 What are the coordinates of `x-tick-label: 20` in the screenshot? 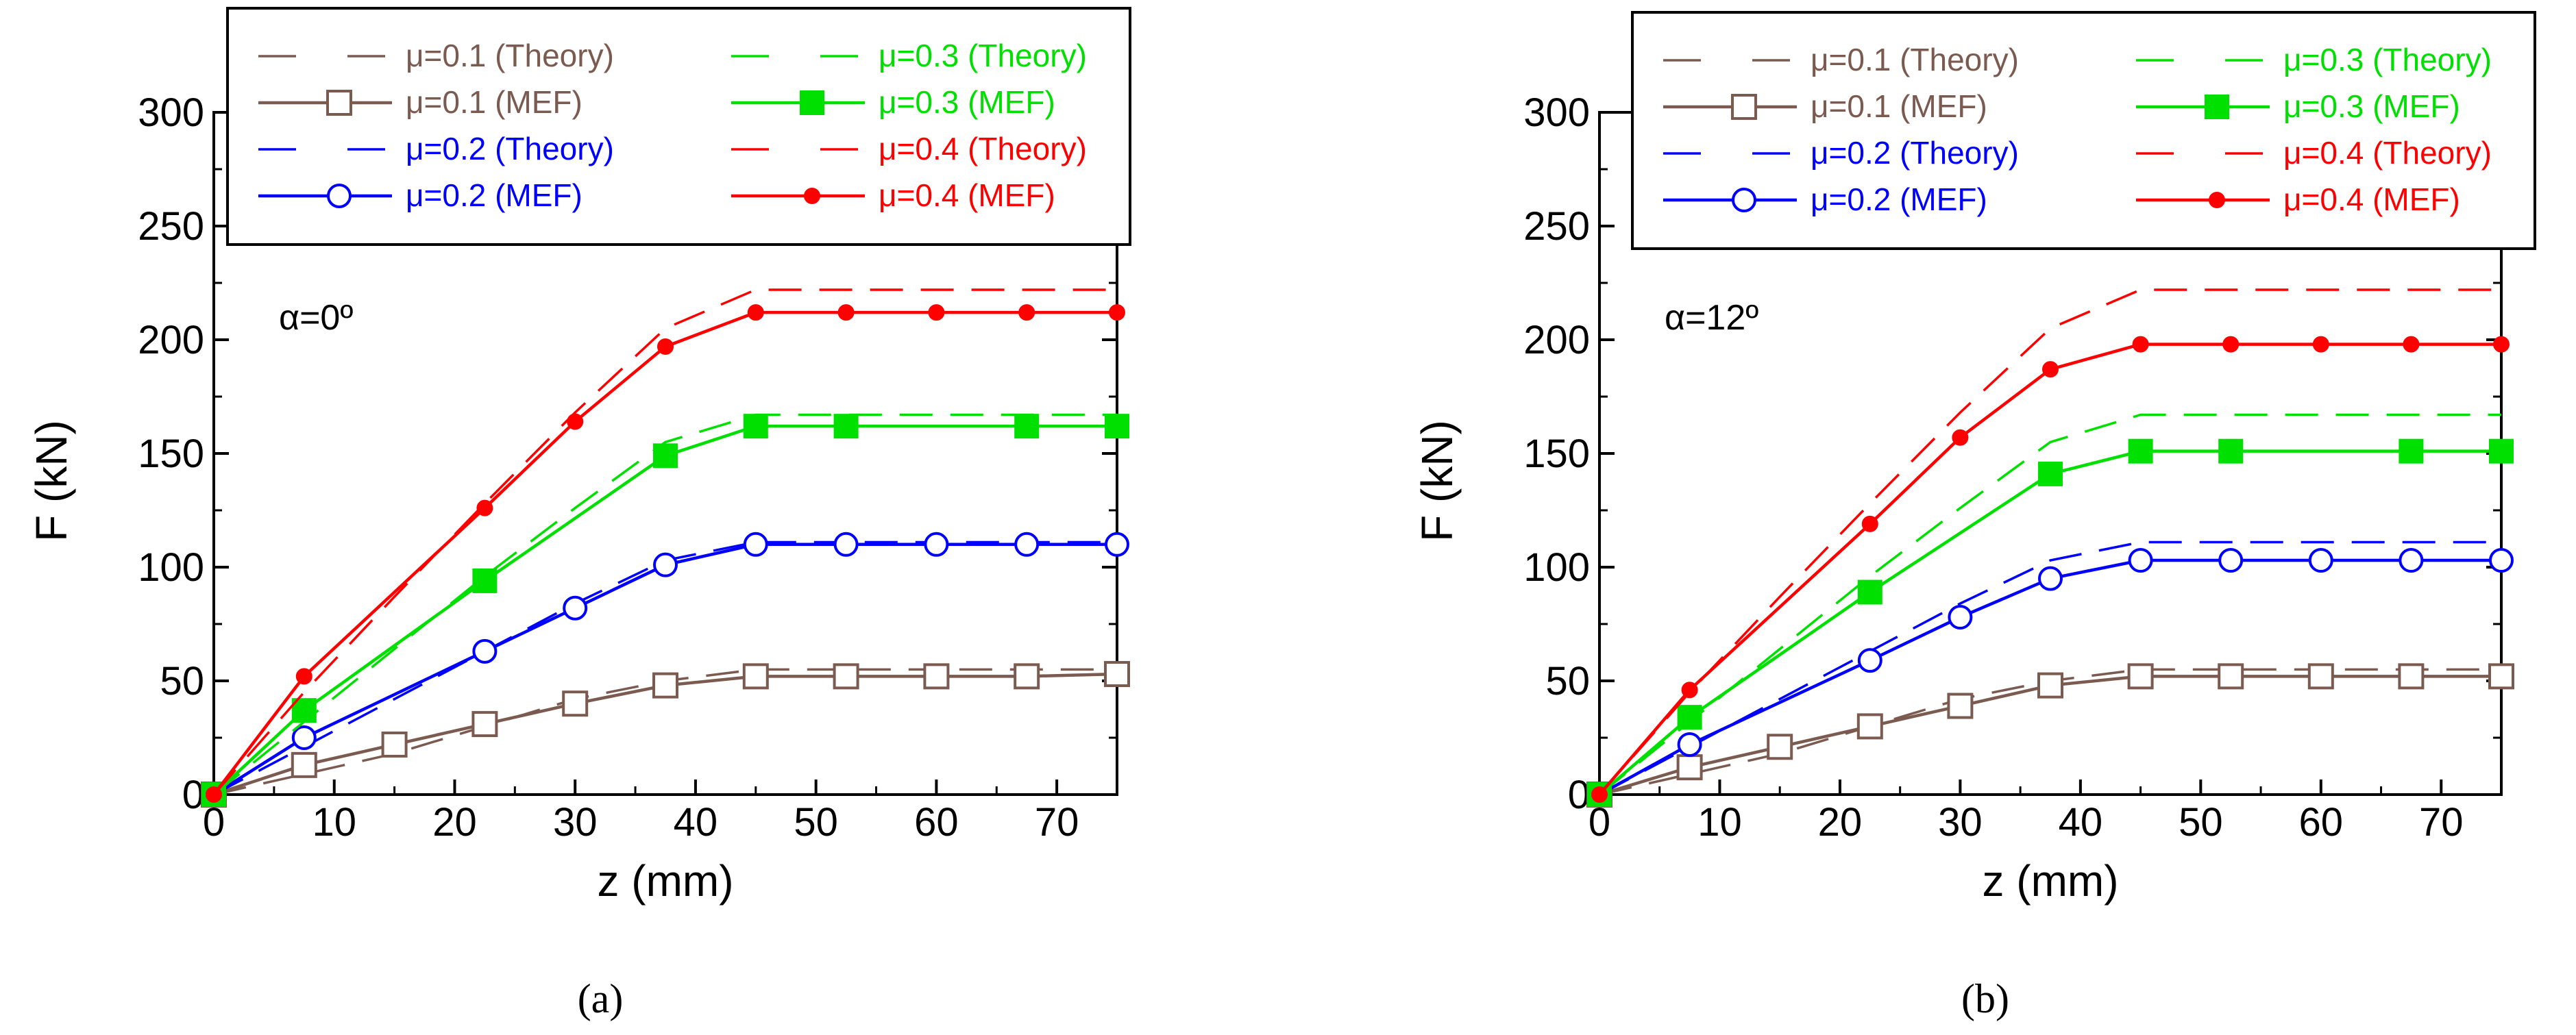 It's located at (455, 822).